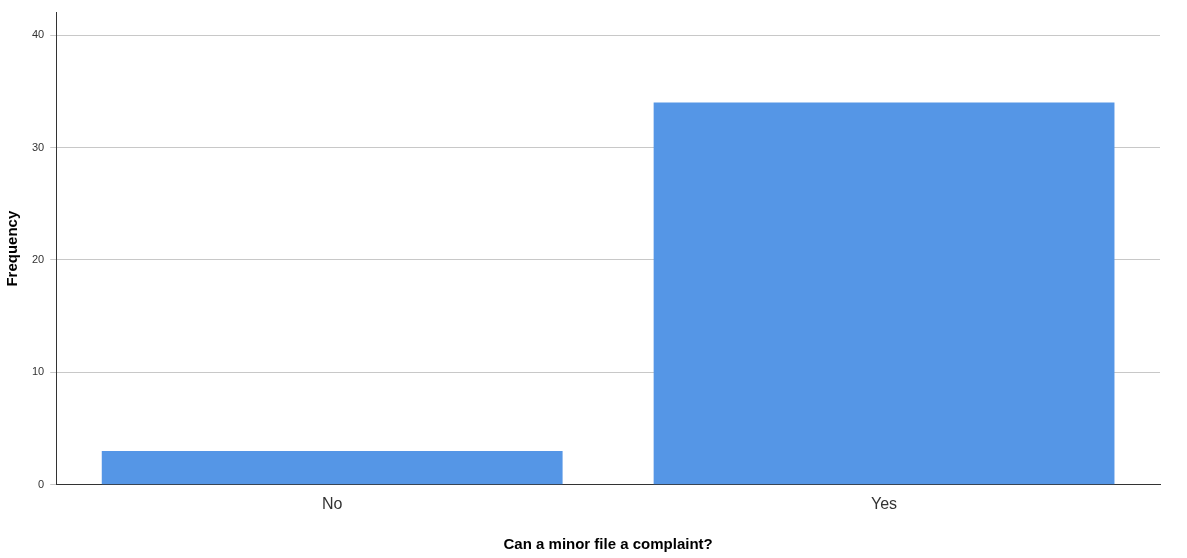 The image size is (1187, 558). I want to click on x-axis-title: Can a minor file a complaint?, so click(608, 544).